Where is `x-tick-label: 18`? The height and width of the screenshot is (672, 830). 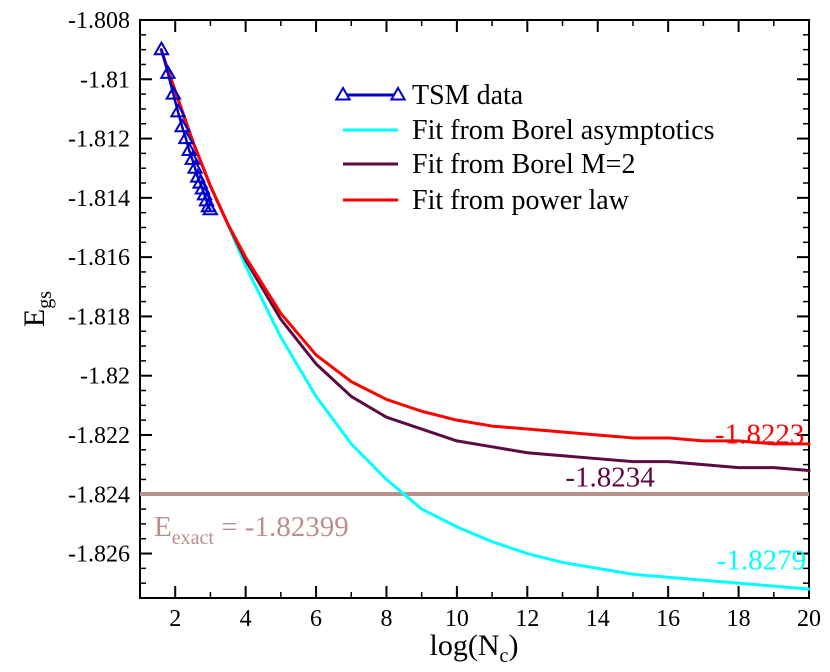 x-tick-label: 18 is located at coordinates (739, 619).